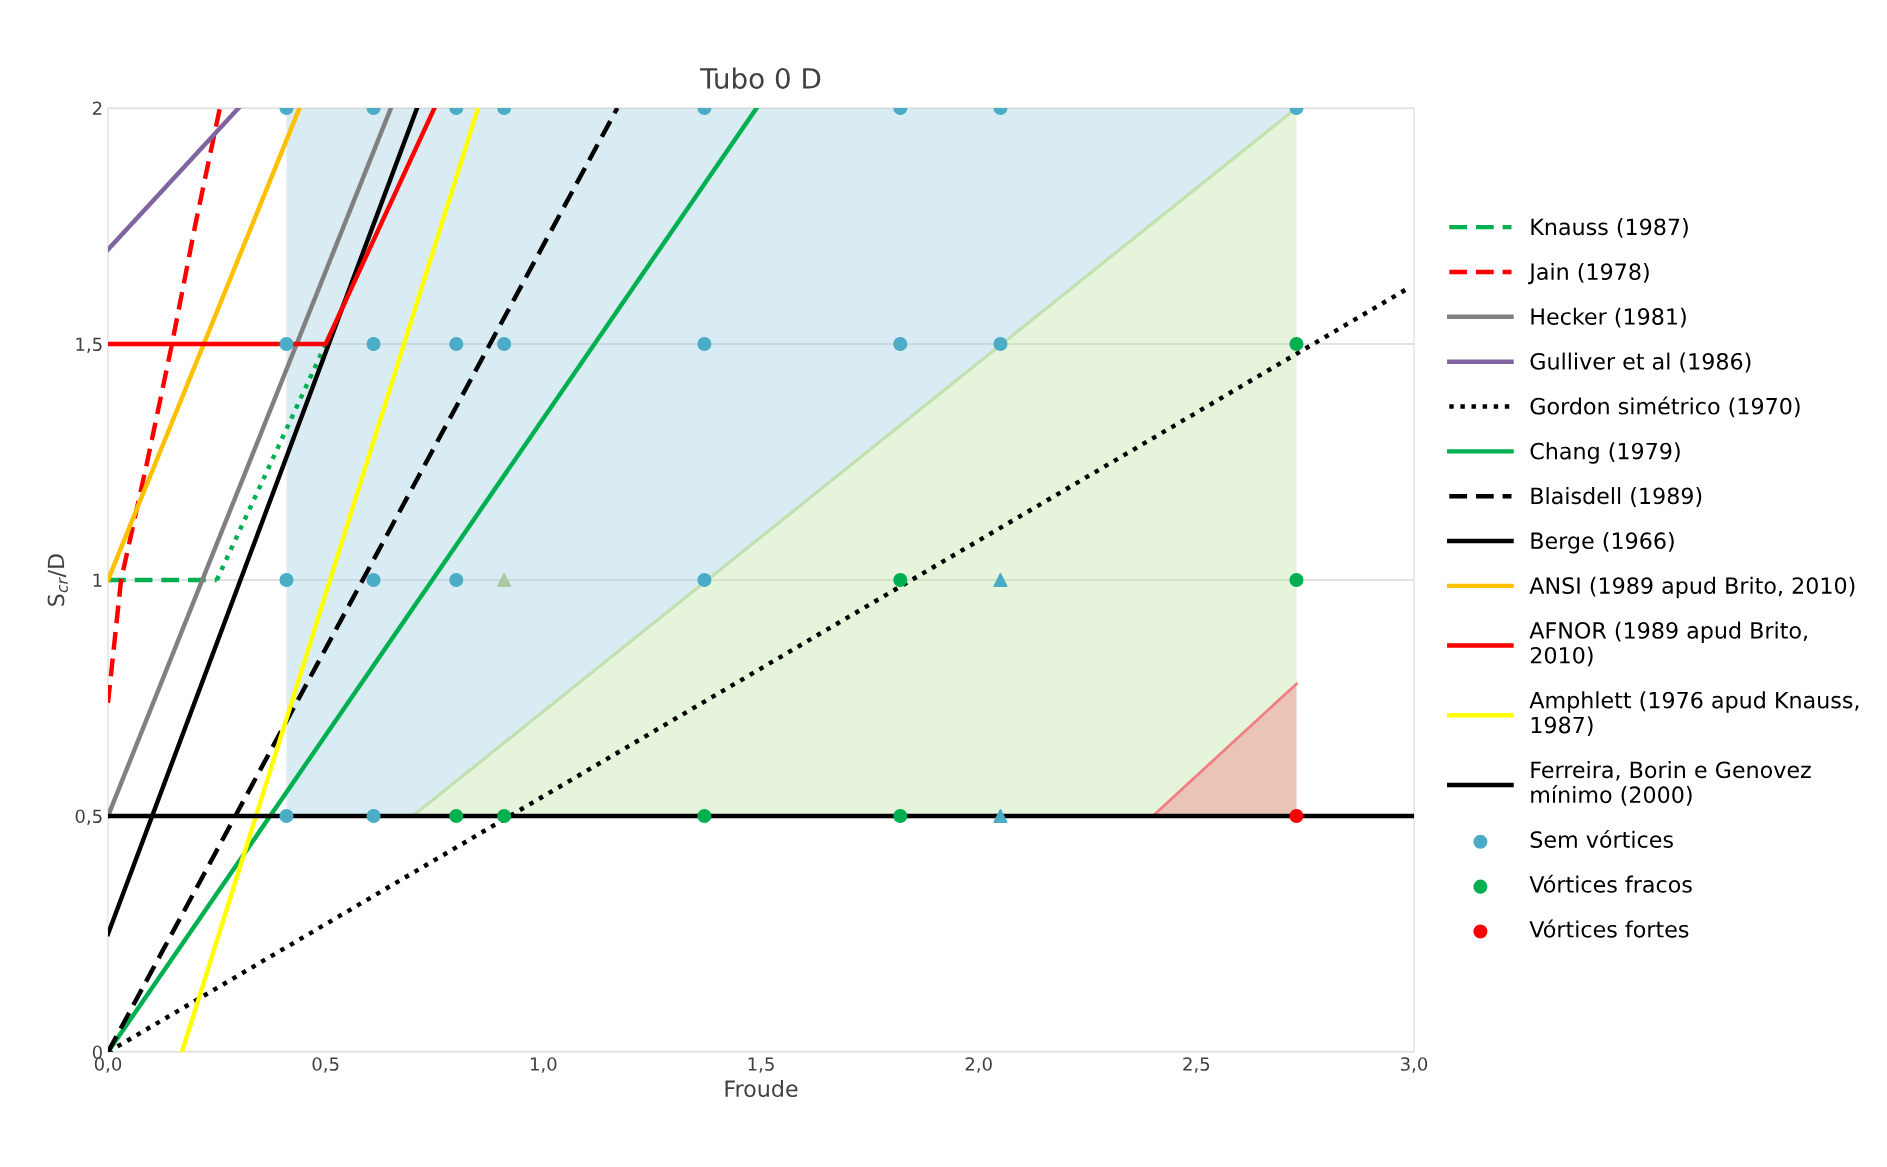  I want to click on x-tick-label: 2,5, so click(1196, 1065).